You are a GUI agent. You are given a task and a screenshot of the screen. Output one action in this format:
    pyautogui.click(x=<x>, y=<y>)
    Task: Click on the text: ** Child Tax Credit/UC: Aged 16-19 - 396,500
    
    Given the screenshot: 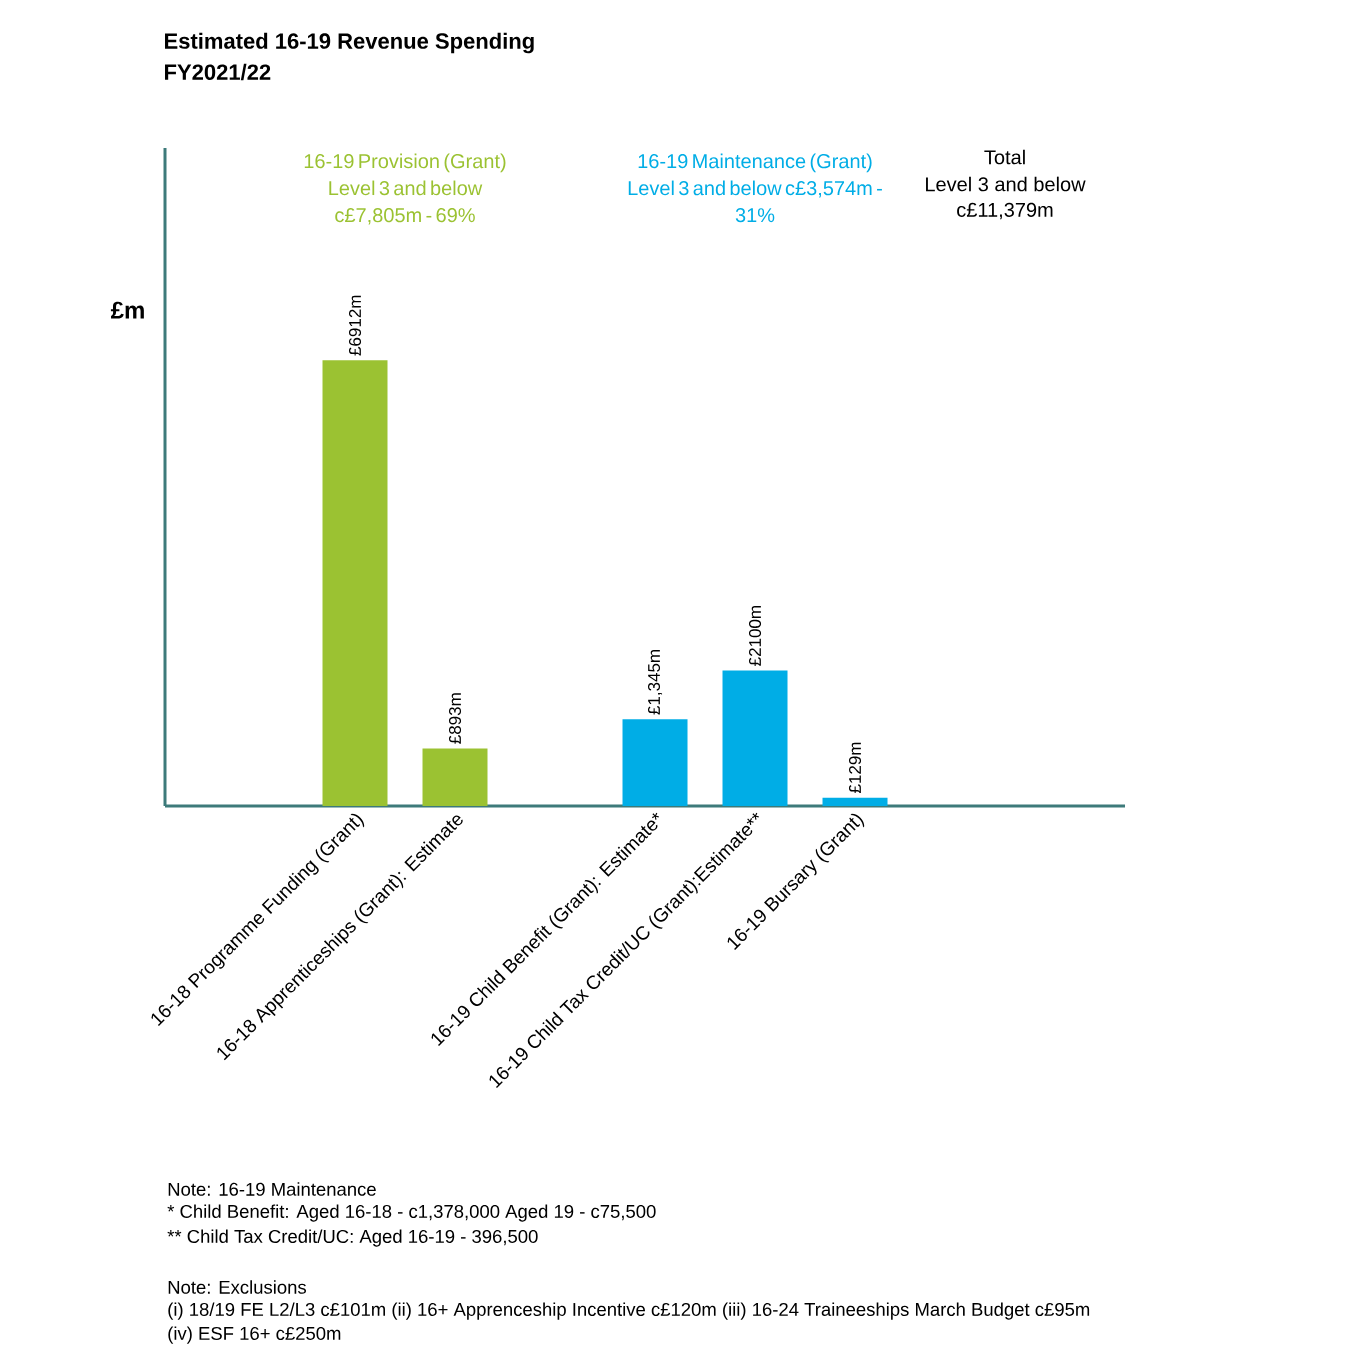 What is the action you would take?
    pyautogui.click(x=352, y=1238)
    